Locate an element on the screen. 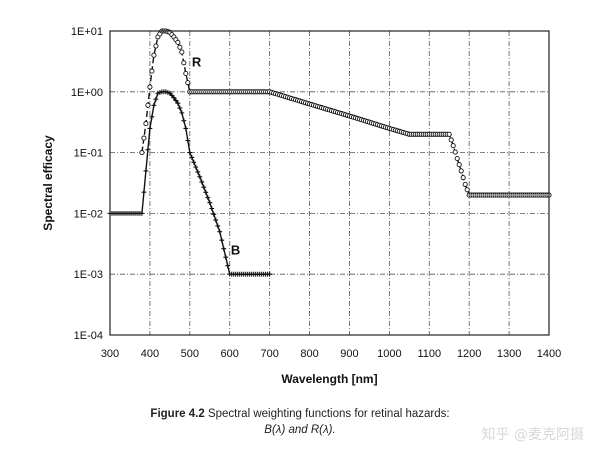 The height and width of the screenshot is (461, 600). x-tick-label: 1300 is located at coordinates (509, 354).